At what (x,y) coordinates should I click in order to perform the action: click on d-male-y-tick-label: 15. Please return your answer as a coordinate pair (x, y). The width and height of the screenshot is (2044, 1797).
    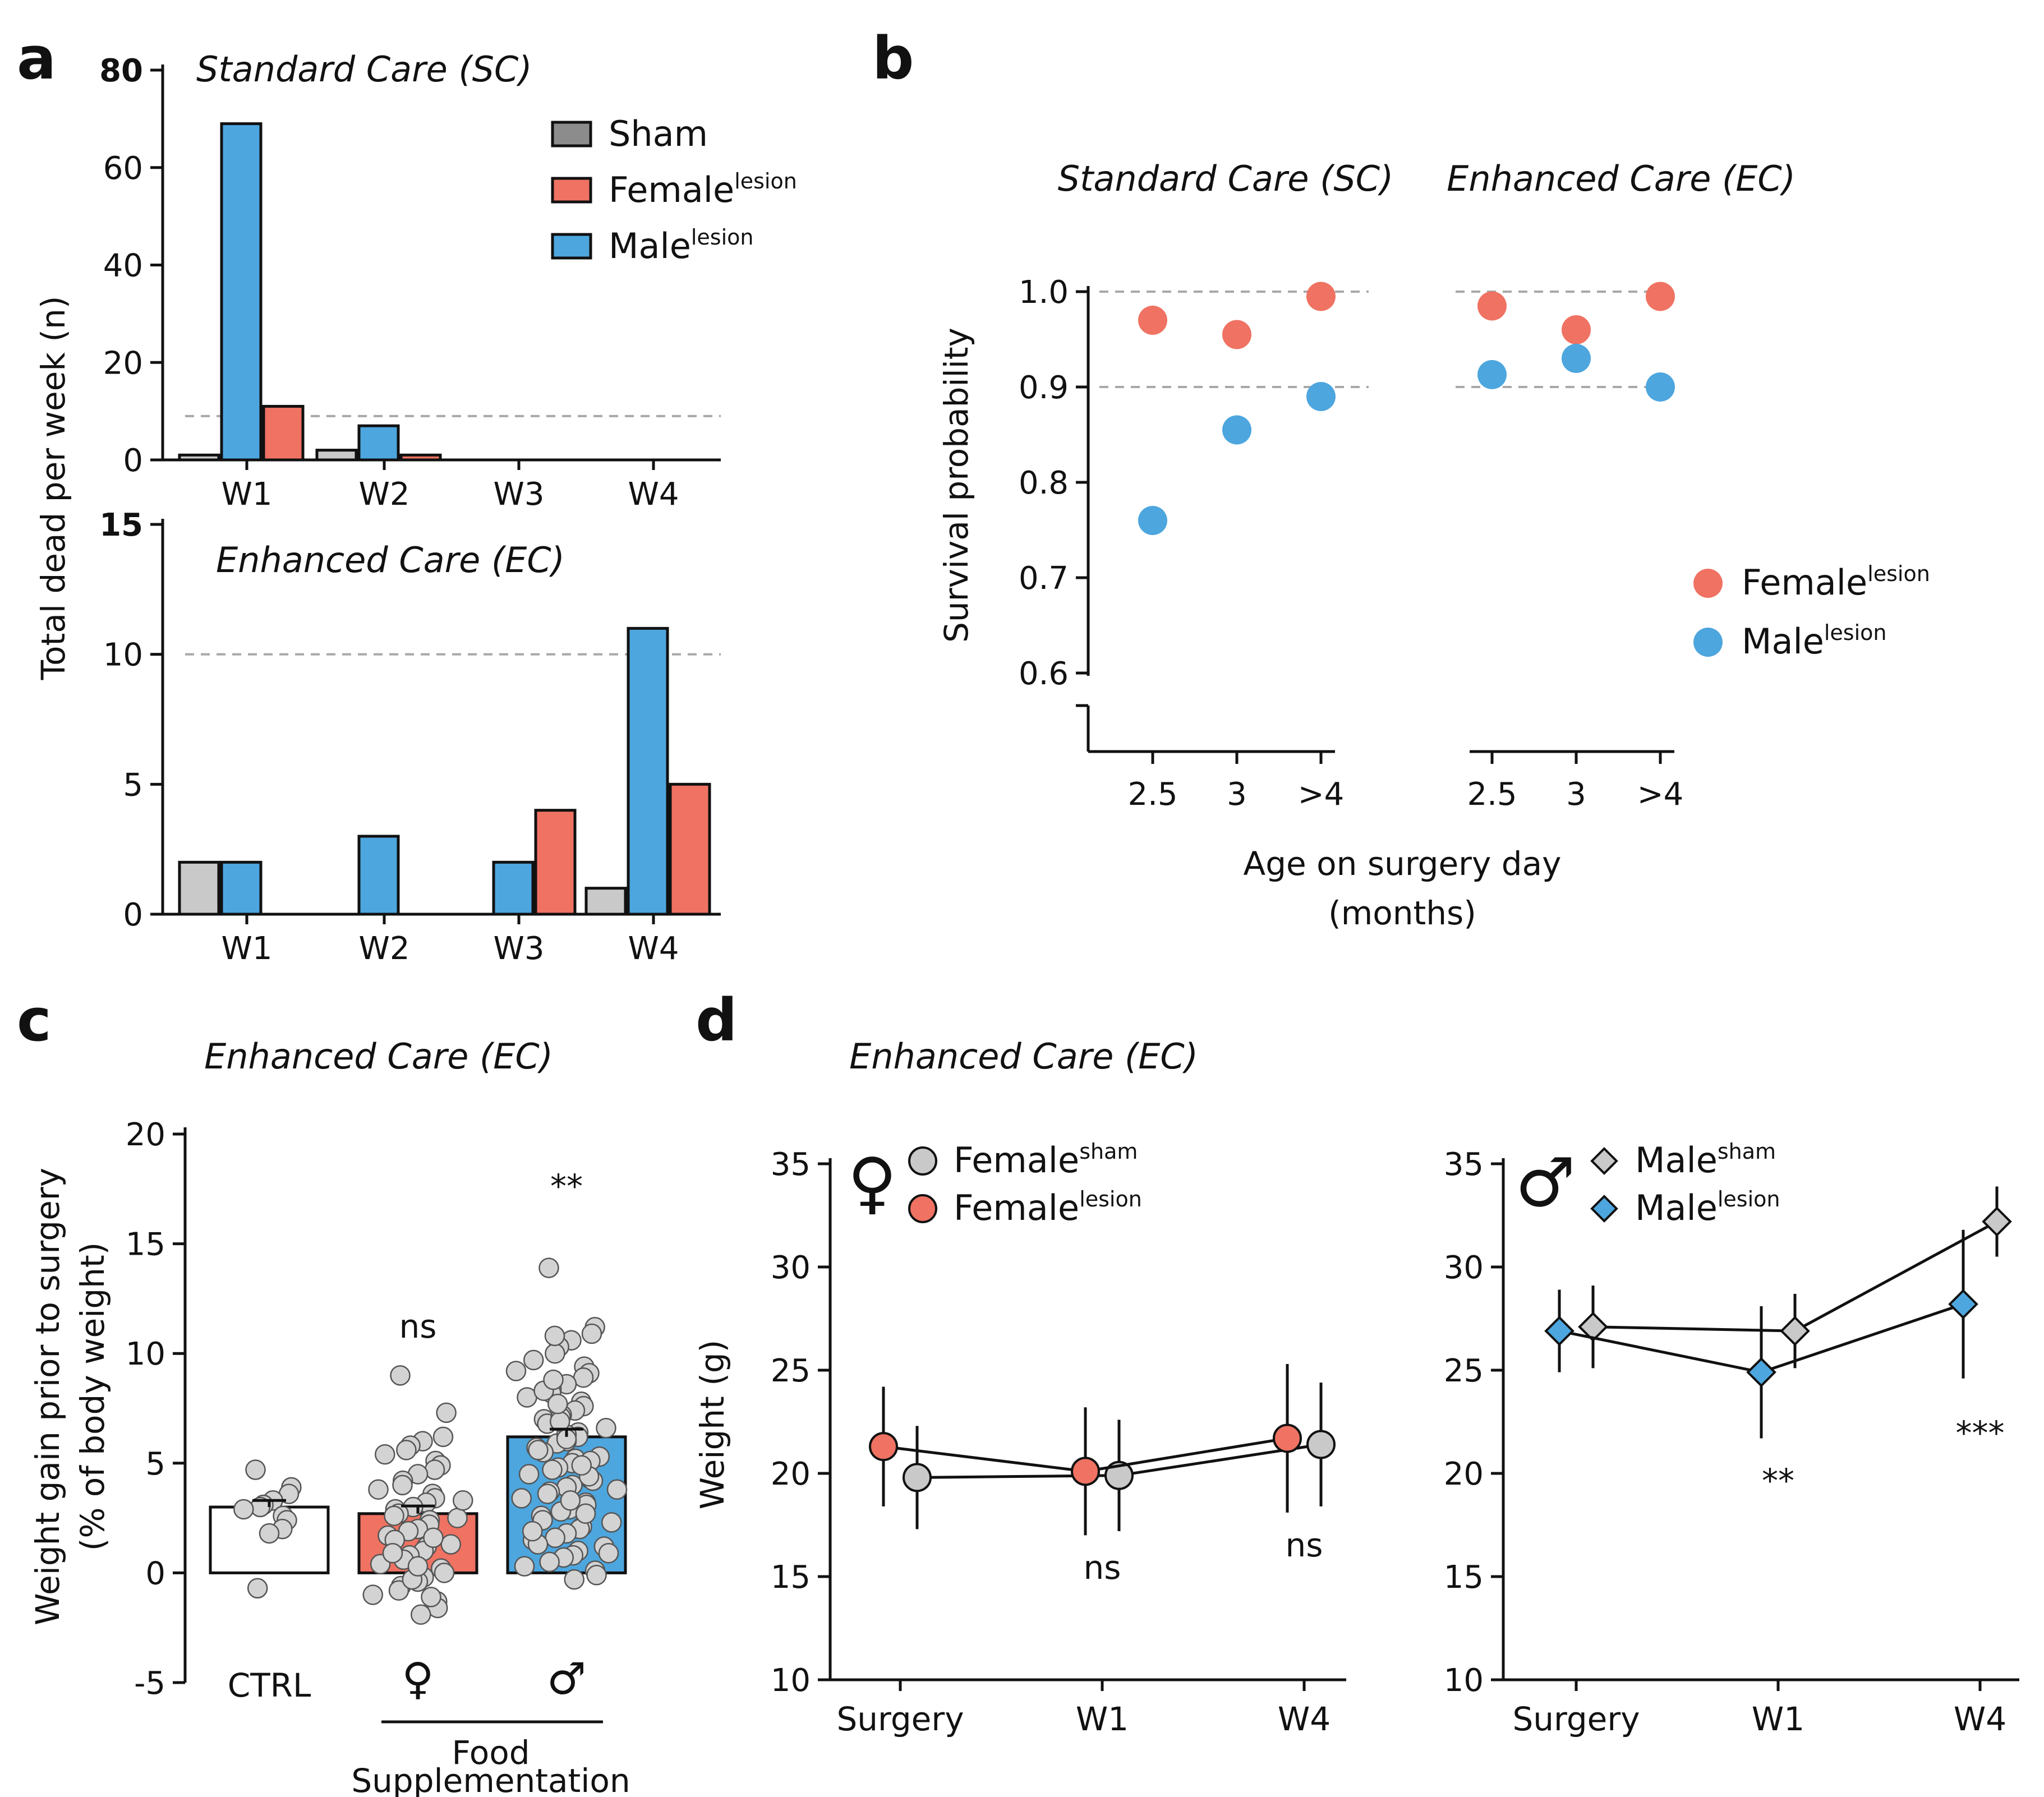
    Looking at the image, I should click on (1464, 1577).